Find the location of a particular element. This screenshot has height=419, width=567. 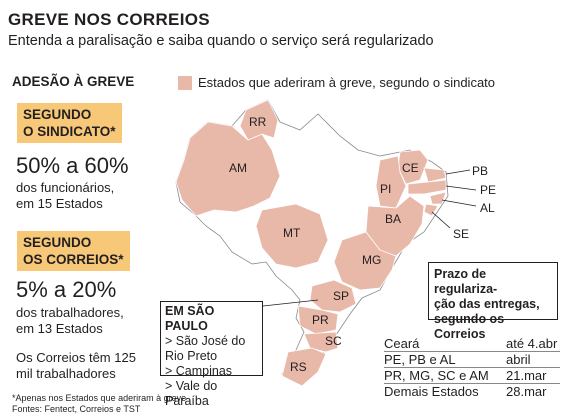

correios-desc-line1: dos trabalhadores, is located at coordinates (70, 312).